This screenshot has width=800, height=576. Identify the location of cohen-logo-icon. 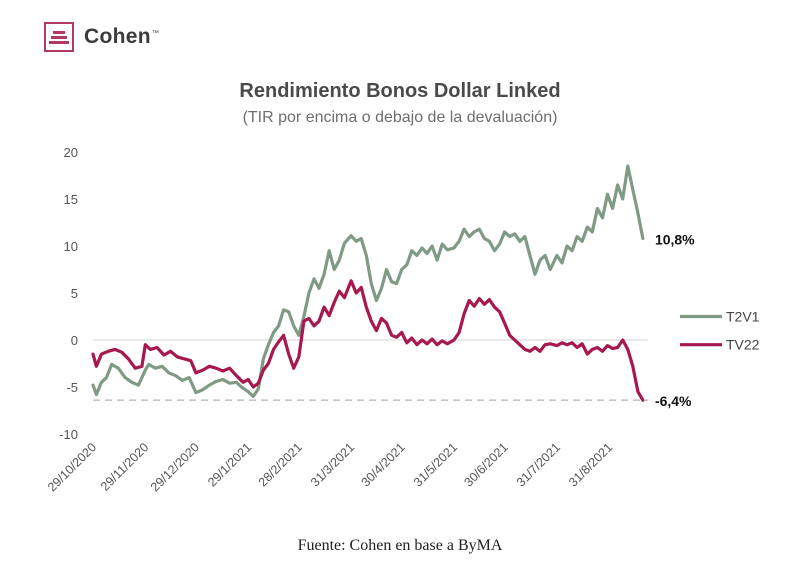
(59, 37).